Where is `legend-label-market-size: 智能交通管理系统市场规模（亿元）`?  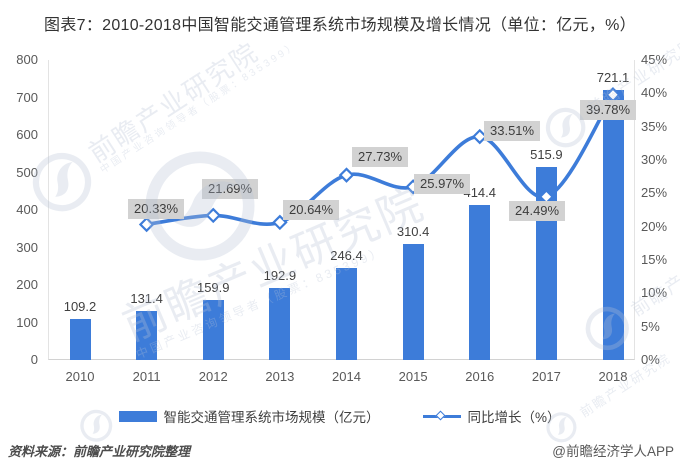
legend-label-market-size: 智能交通管理系统市场规模（亿元） is located at coordinates (271, 417).